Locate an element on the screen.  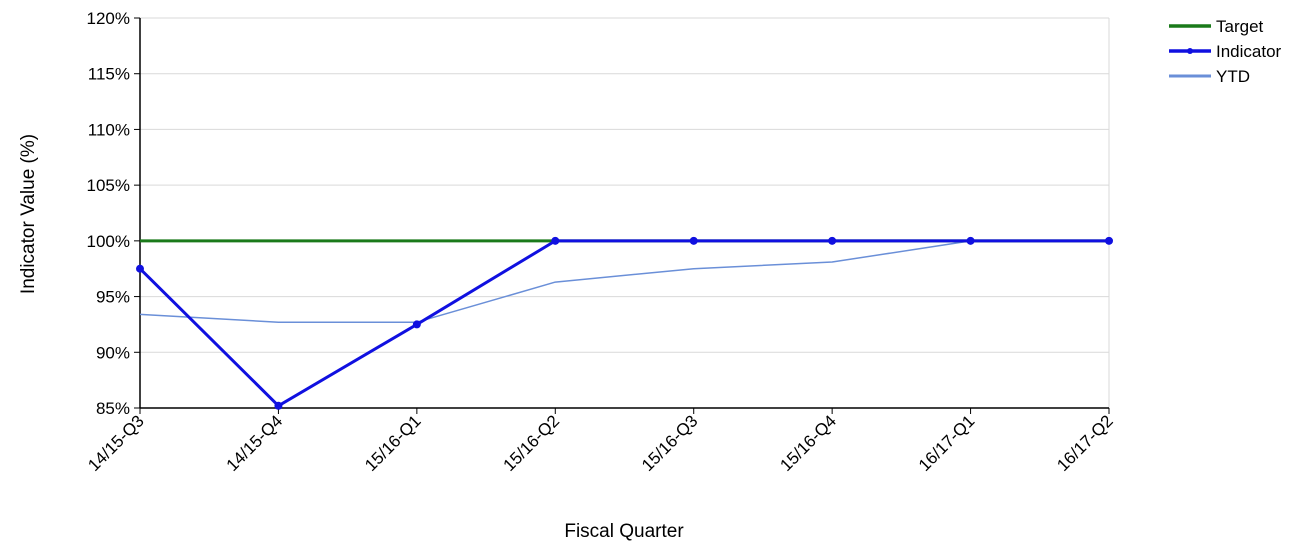
y-tick-label: 85% is located at coordinates (113, 408).